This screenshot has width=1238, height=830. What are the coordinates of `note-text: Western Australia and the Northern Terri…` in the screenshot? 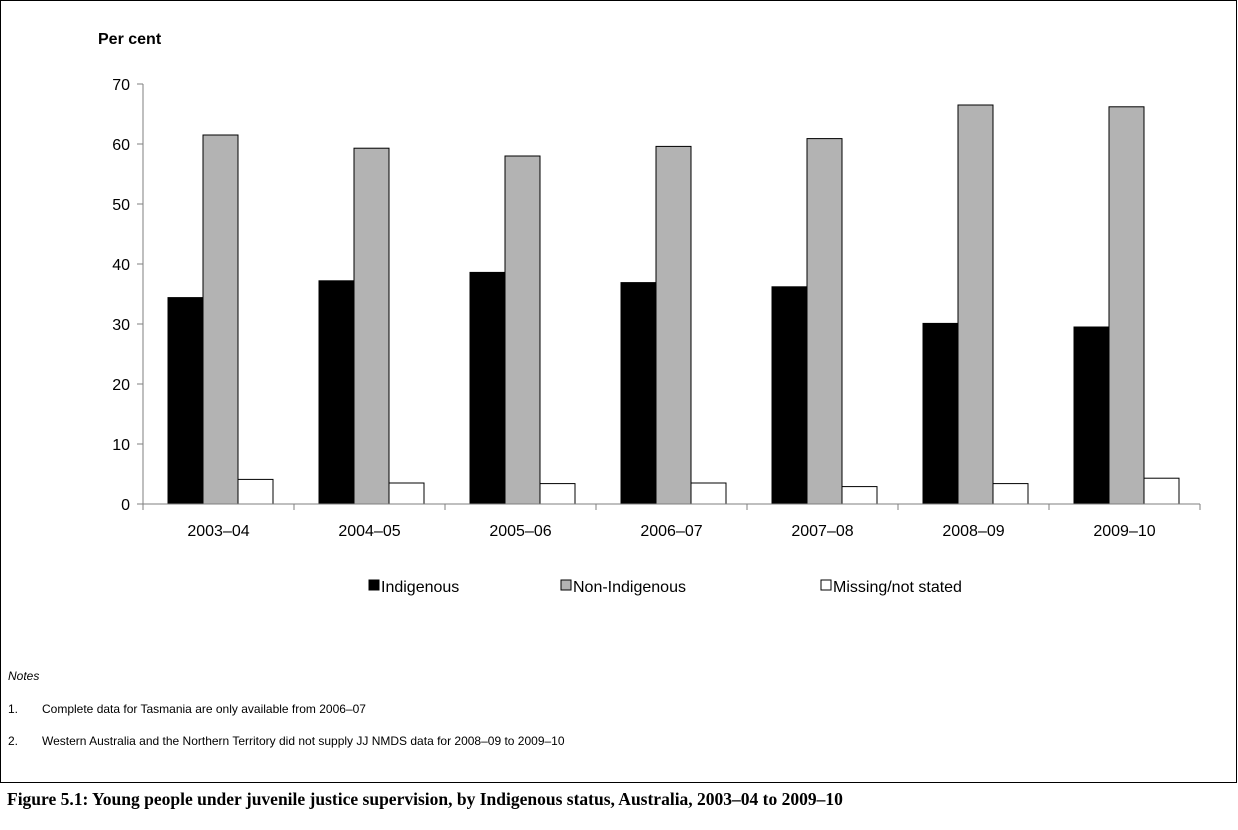 It's located at (303, 741).